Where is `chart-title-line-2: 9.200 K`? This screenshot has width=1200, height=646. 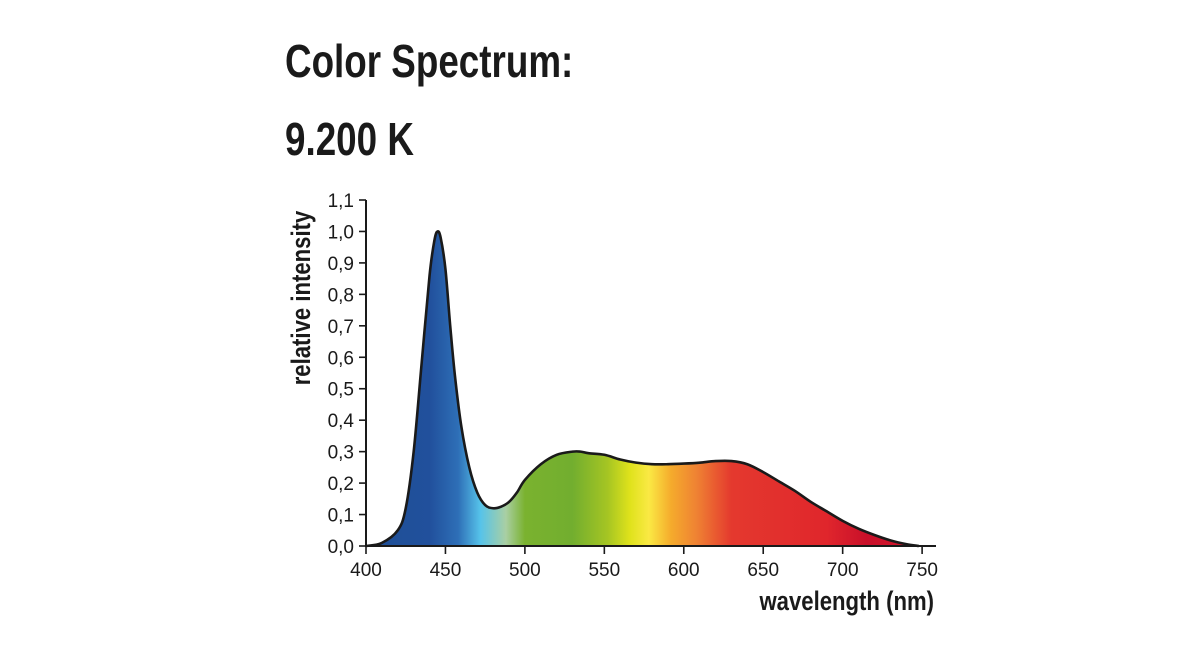 chart-title-line-2: 9.200 K is located at coordinates (349, 139).